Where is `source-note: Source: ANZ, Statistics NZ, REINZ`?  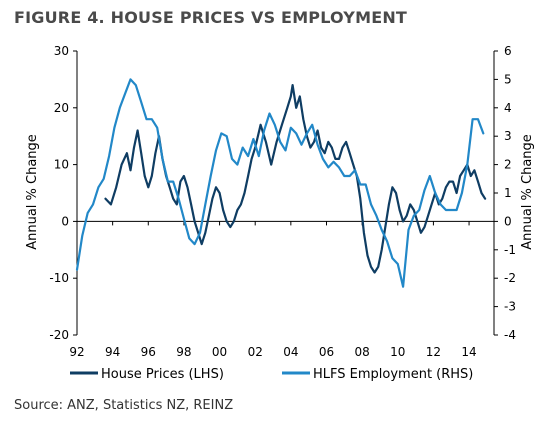
source-note: Source: ANZ, Statistics NZ, REINZ is located at coordinates (124, 405).